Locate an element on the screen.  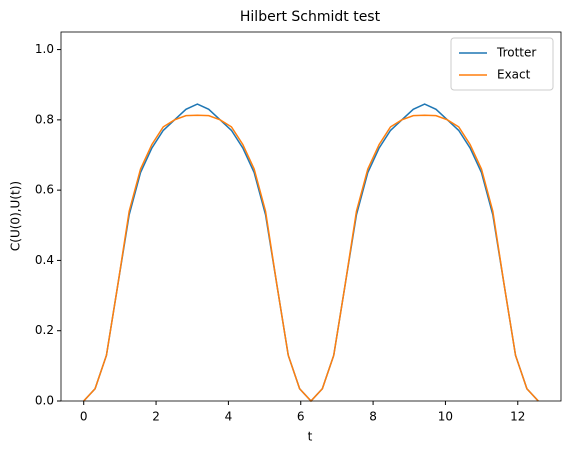
y-tick-label: 0.0 is located at coordinates (44, 401).